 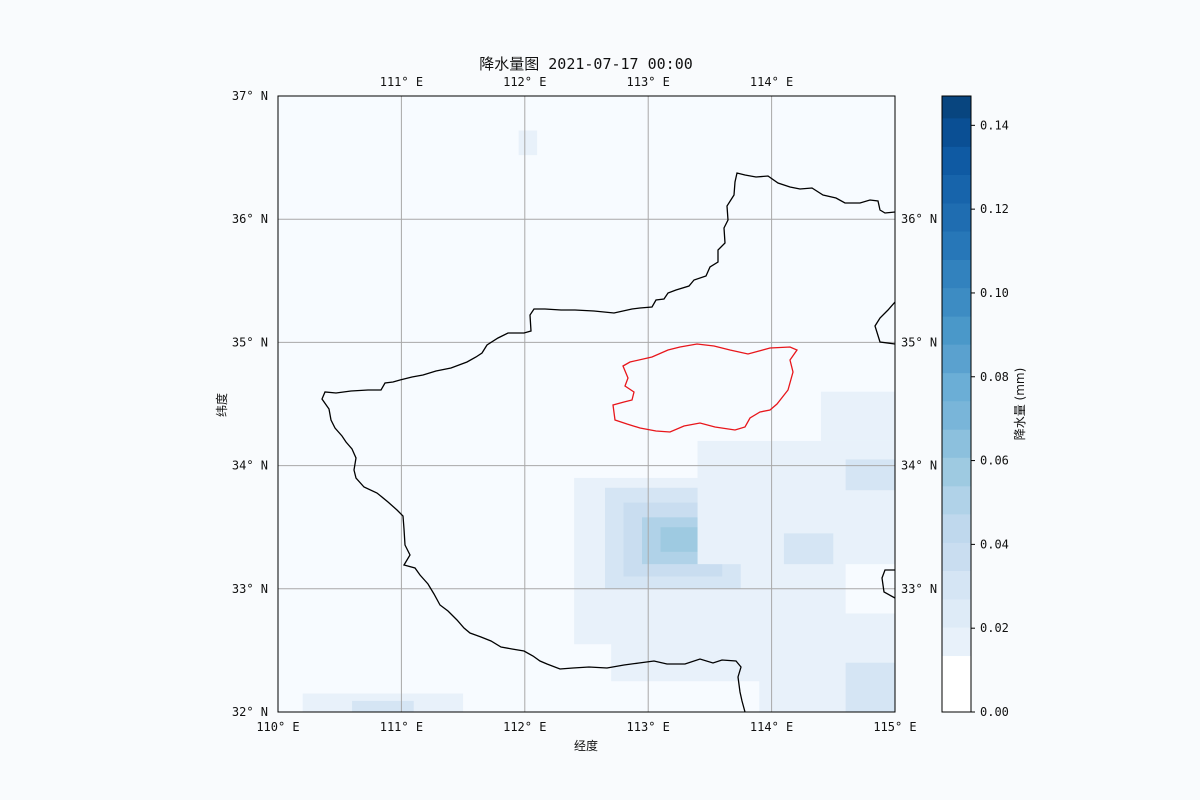 What do you see at coordinates (994, 544) in the screenshot?
I see `colorbar-tick-label: 0.04` at bounding box center [994, 544].